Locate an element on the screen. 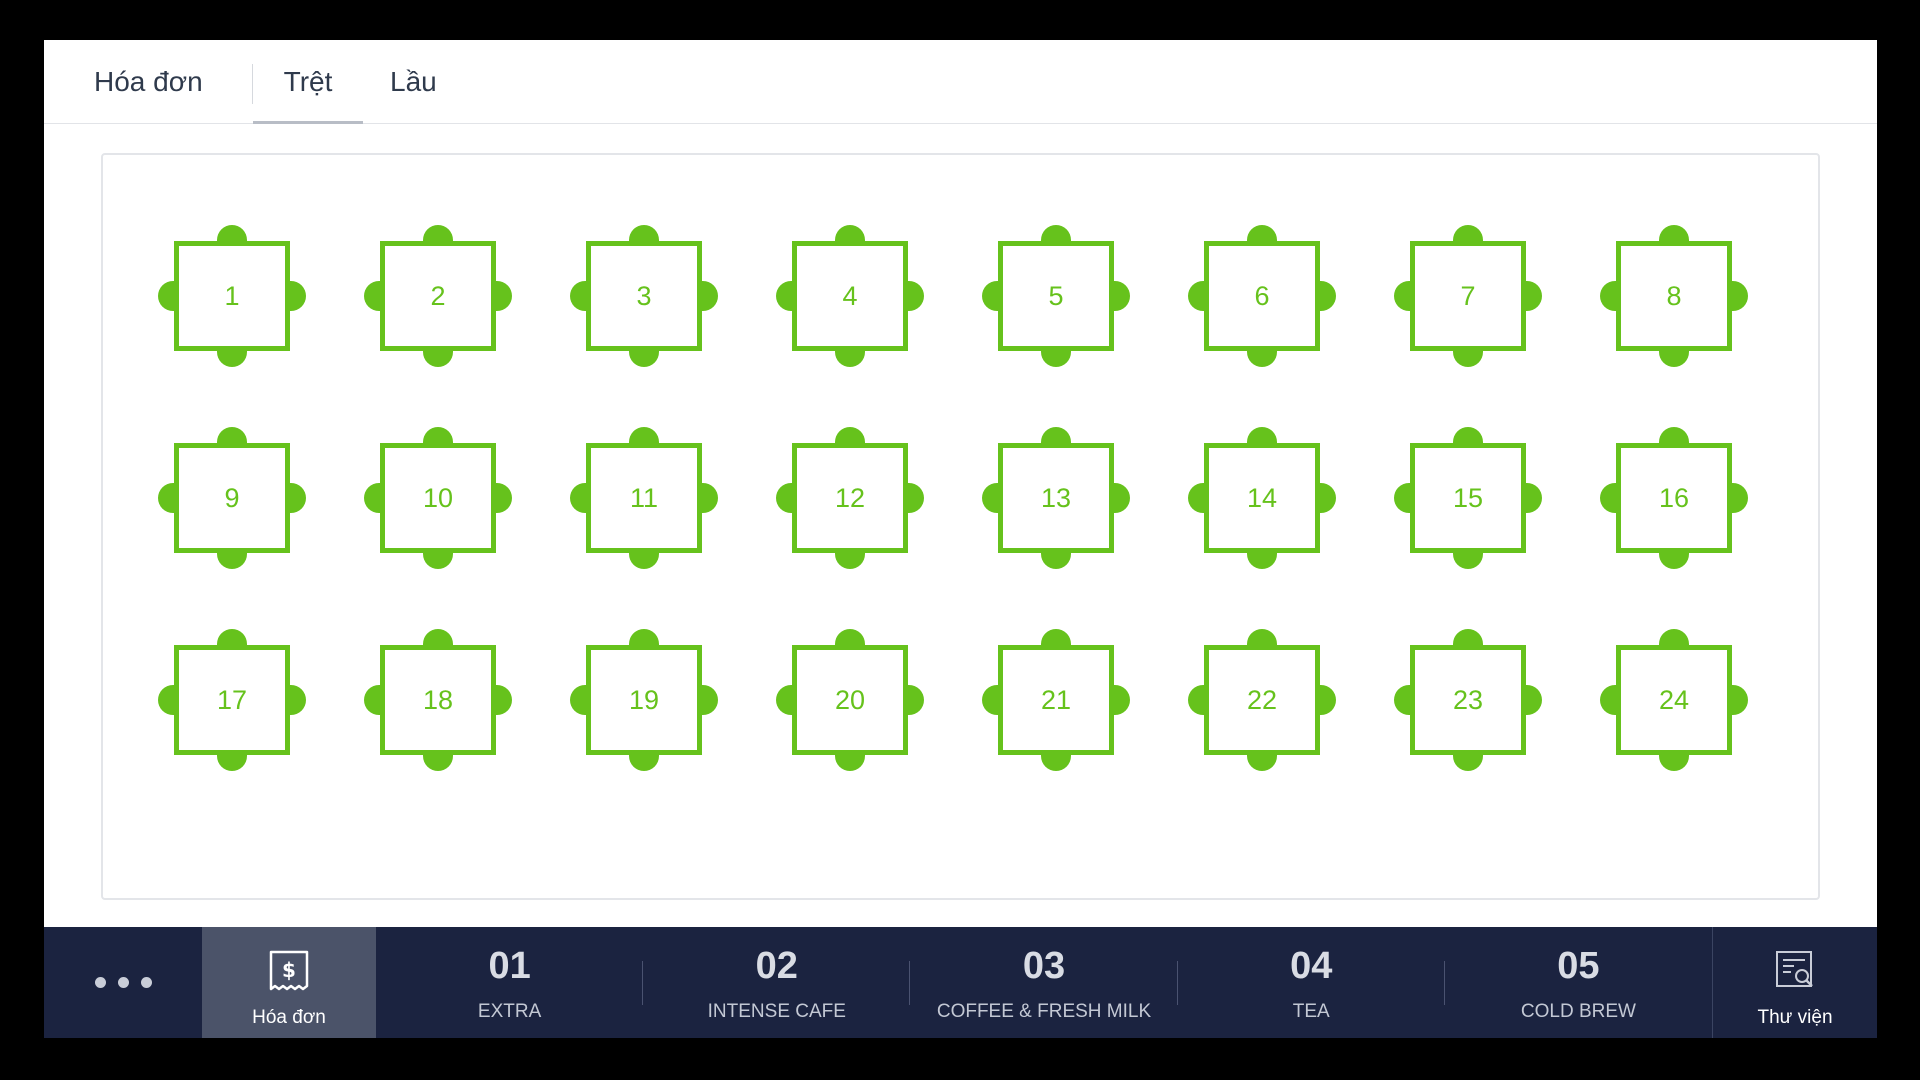  category-name: EXTRA is located at coordinates (509, 1011).